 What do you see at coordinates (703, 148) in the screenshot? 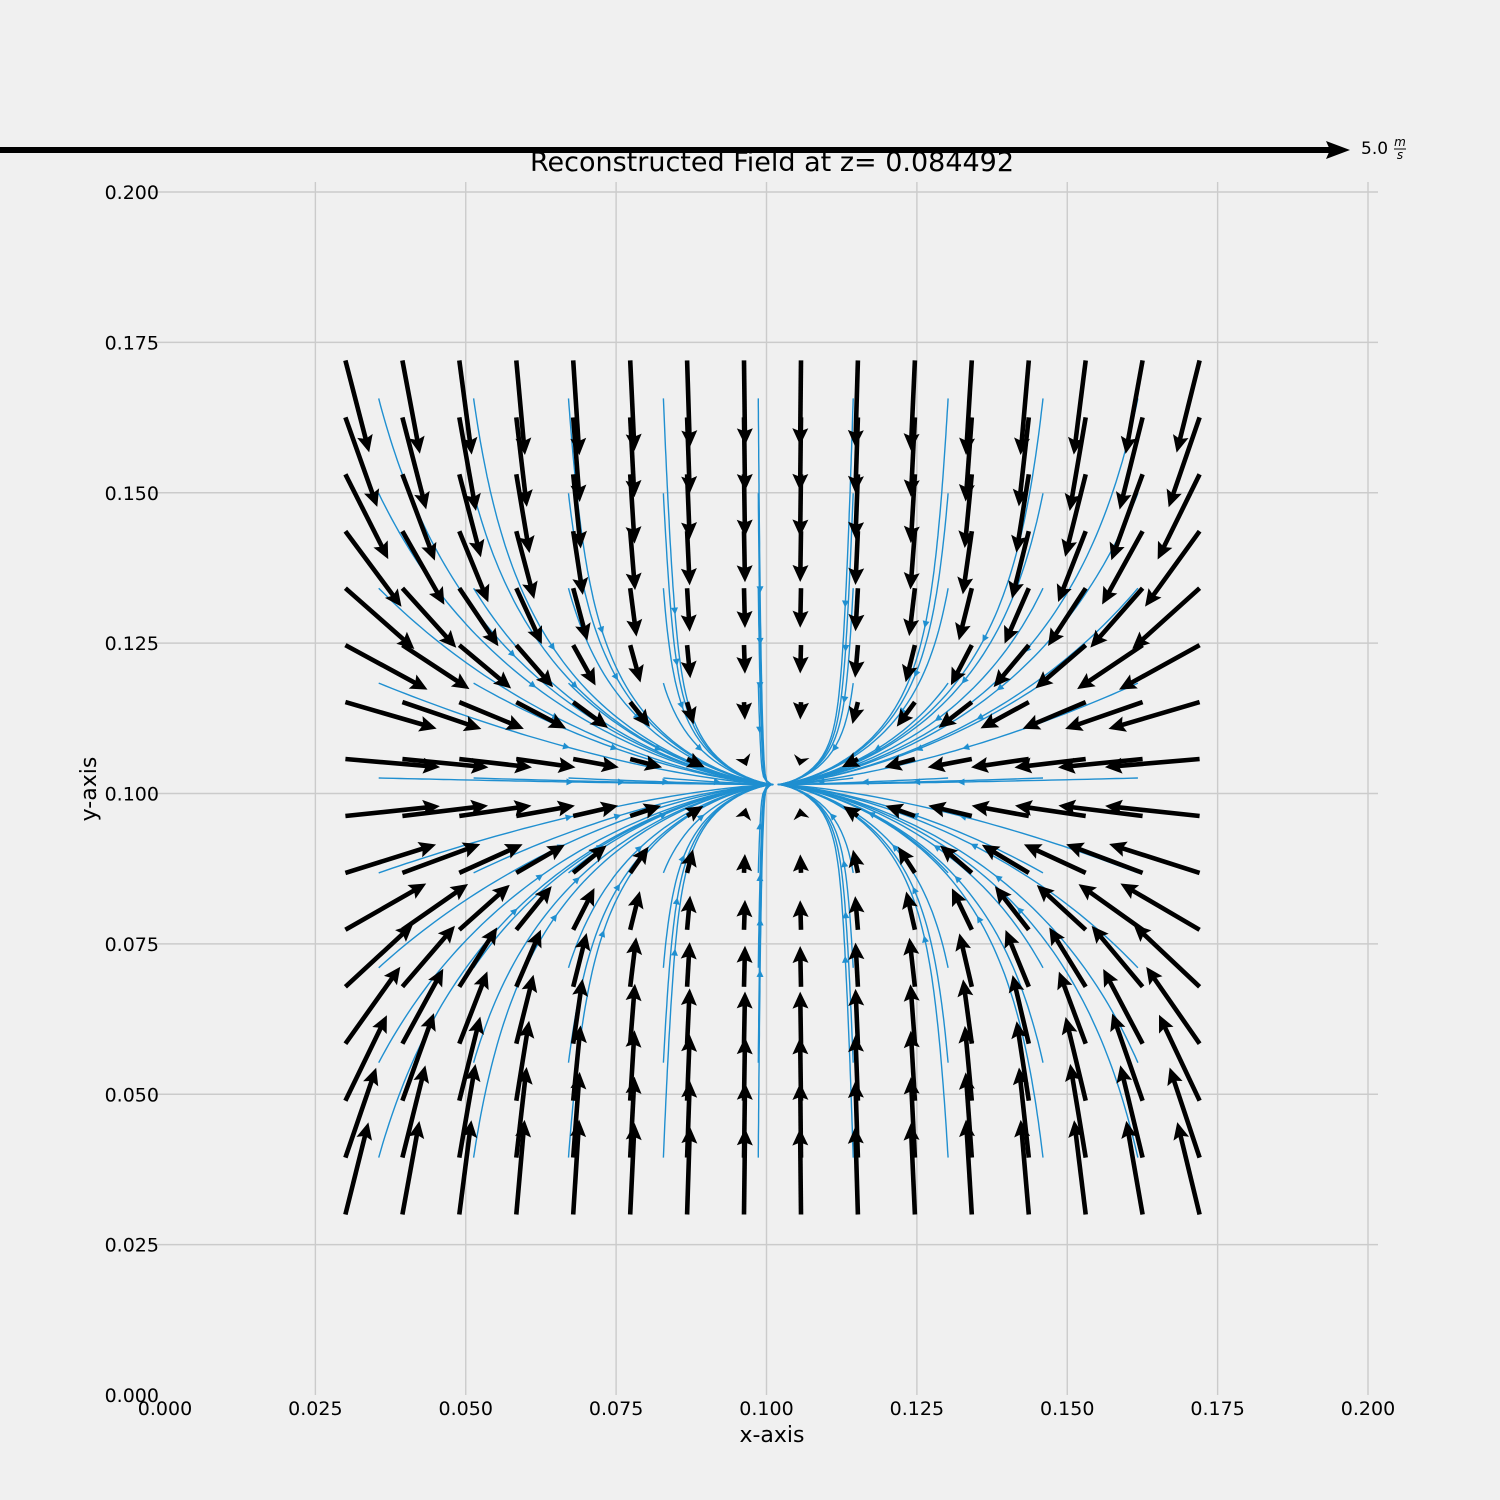
I see `quiver-key: 5.0 m s` at bounding box center [703, 148].